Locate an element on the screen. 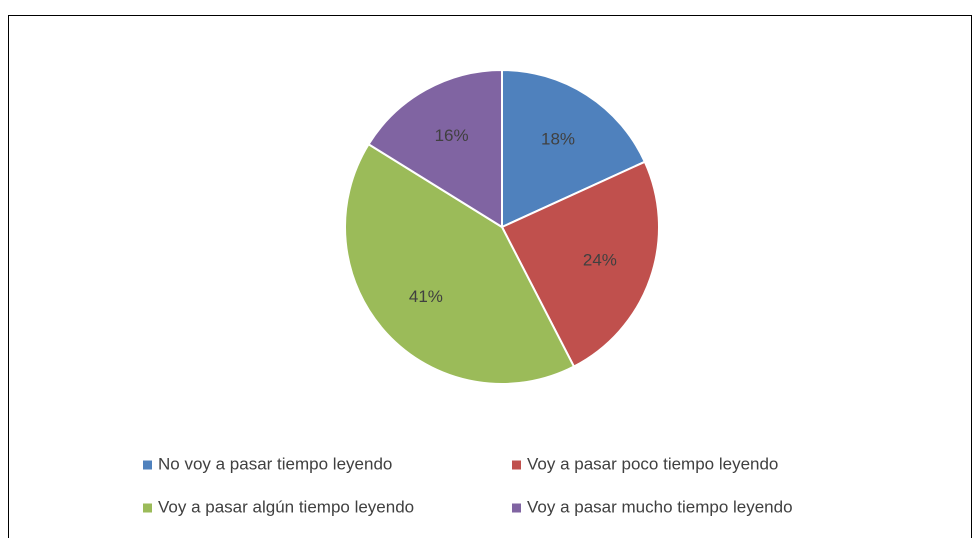 The width and height of the screenshot is (980, 543). legend-label: Voy a pasar mucho tiempo leyendo is located at coordinates (660, 506).